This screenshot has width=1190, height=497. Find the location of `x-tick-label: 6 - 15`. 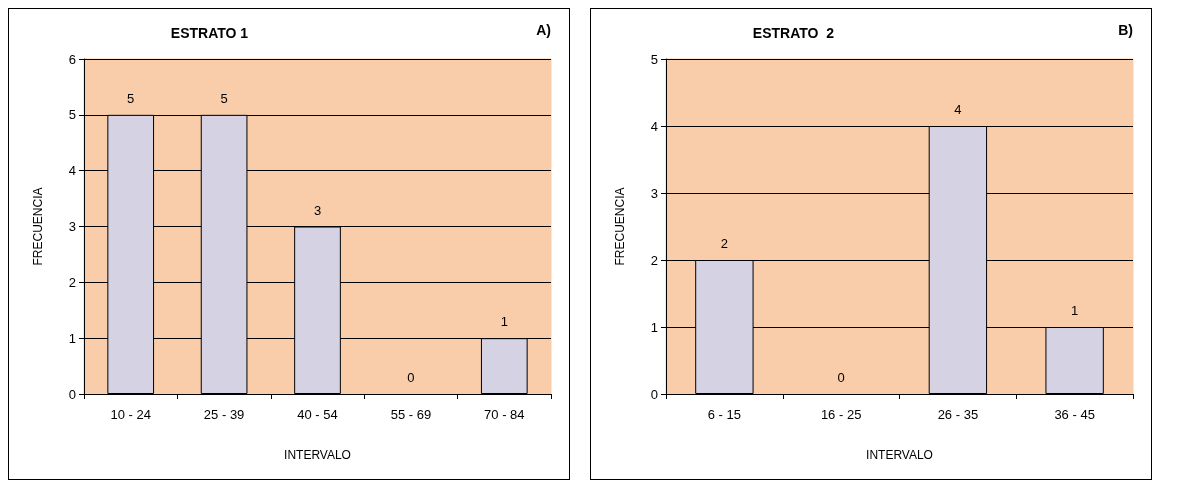

x-tick-label: 6 - 15 is located at coordinates (724, 414).